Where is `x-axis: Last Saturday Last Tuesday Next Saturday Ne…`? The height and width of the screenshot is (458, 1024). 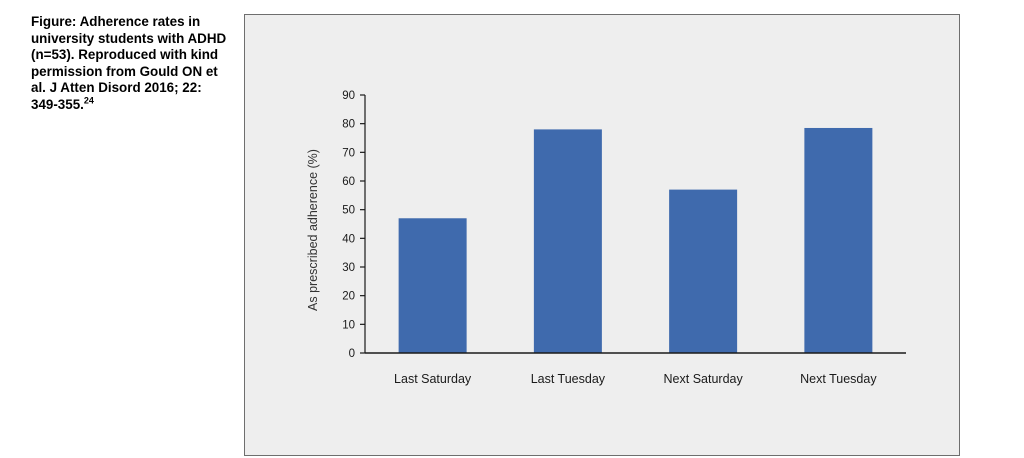
x-axis: Last Saturday Last Tuesday Next Saturday Ne… is located at coordinates (635, 369).